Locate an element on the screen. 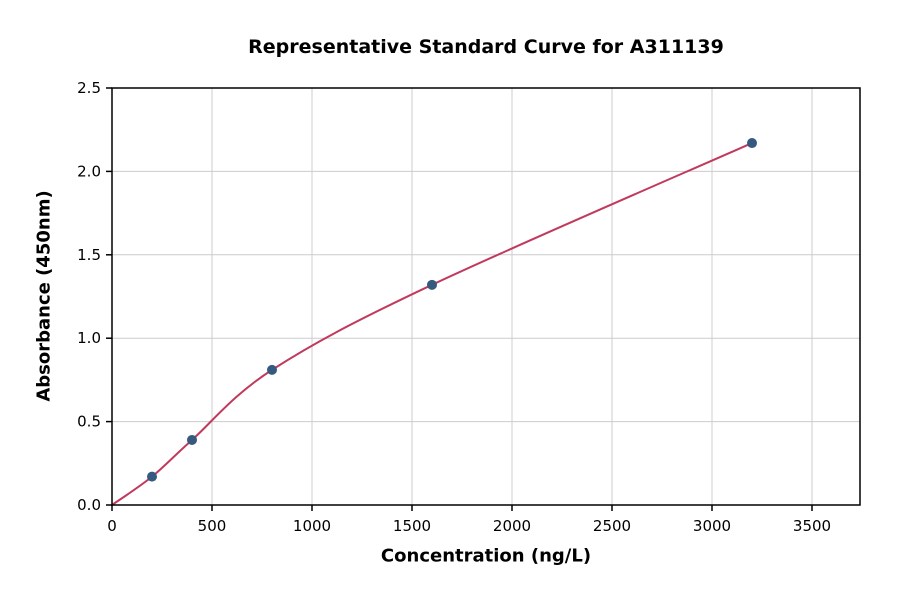 The width and height of the screenshot is (900, 594). x-tick-label: 2000 is located at coordinates (512, 526).